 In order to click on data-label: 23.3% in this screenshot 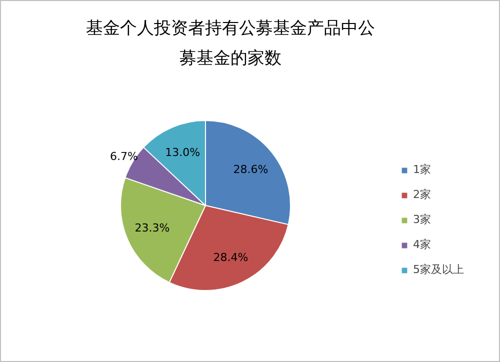, I will do `click(152, 227)`.